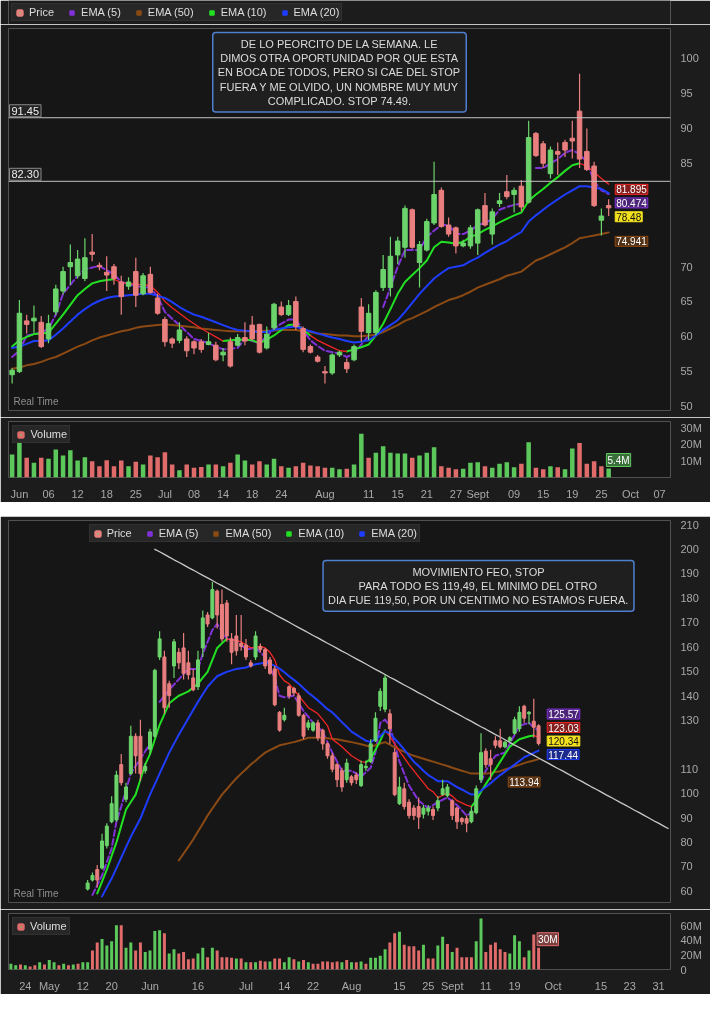 This screenshot has width=720, height=1024. Describe the element at coordinates (563, 742) in the screenshot. I see `text: 120.34` at that location.